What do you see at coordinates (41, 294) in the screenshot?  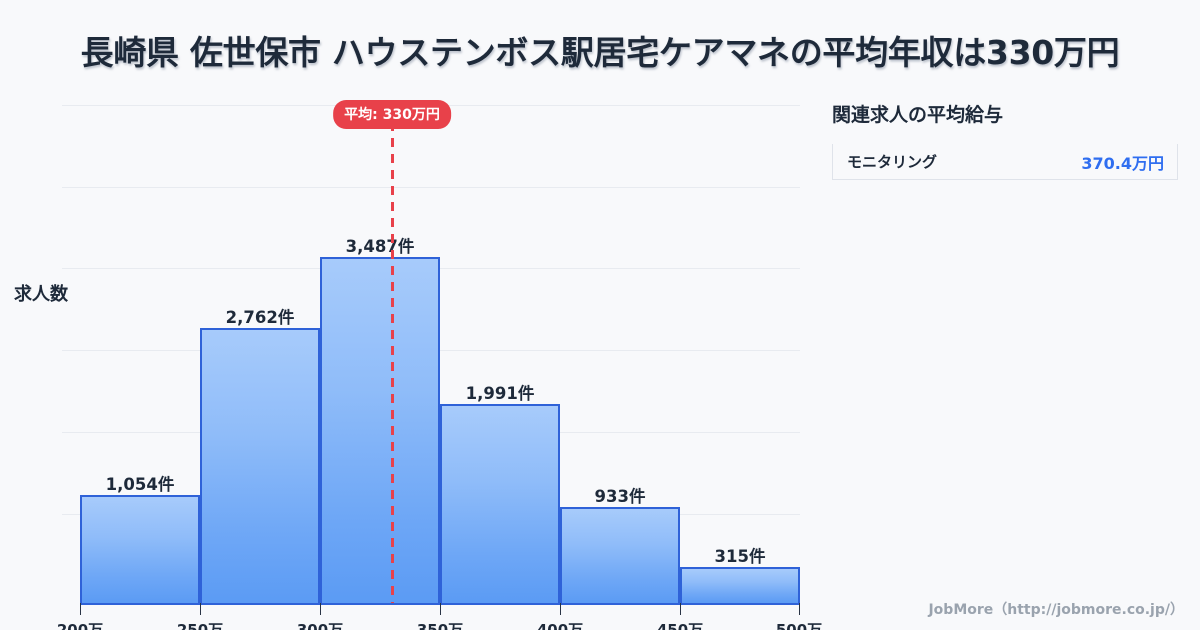 I see `y-axis-title: 求人数` at bounding box center [41, 294].